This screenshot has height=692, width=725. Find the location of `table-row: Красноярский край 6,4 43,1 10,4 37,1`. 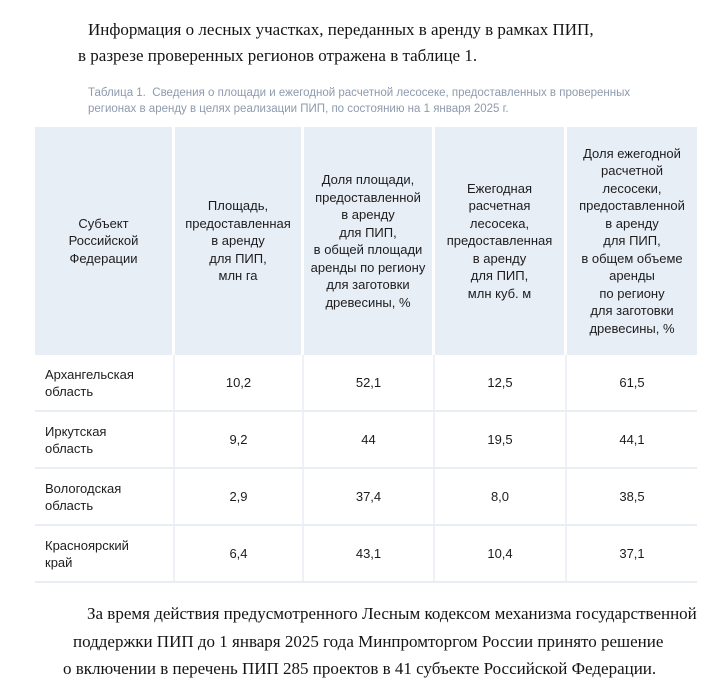

table-row: Красноярский край 6,4 43,1 10,4 37,1 is located at coordinates (366, 554).